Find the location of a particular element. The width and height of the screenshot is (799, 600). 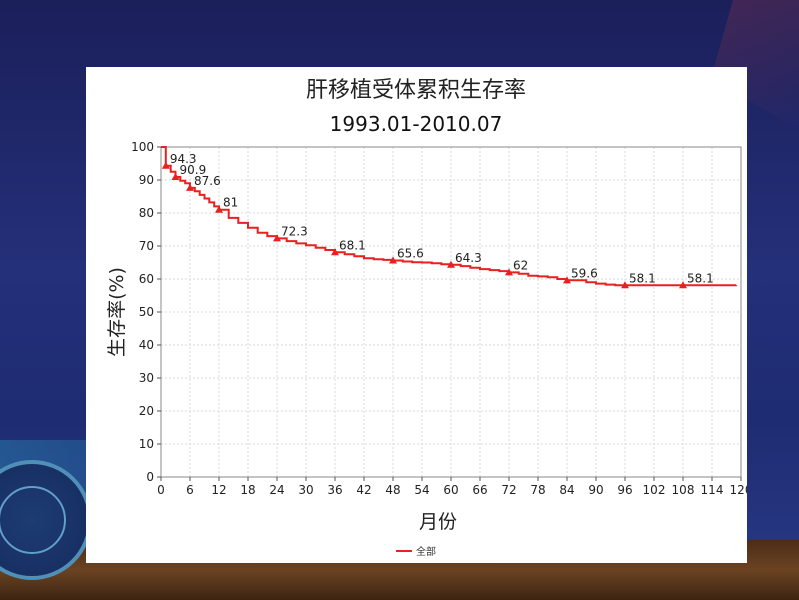

y-tick-label: 50 is located at coordinates (146, 312).